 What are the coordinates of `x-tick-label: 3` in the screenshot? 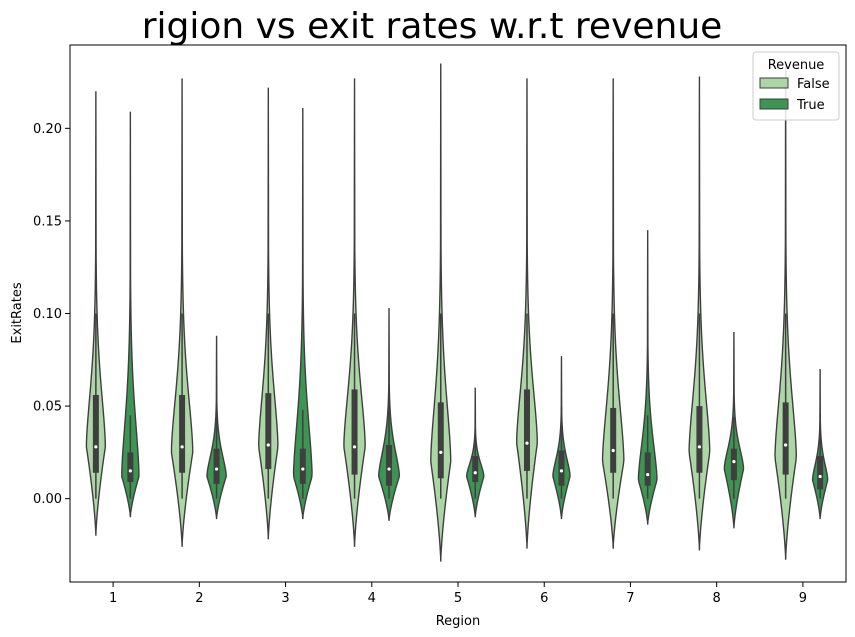 It's located at (285, 598).